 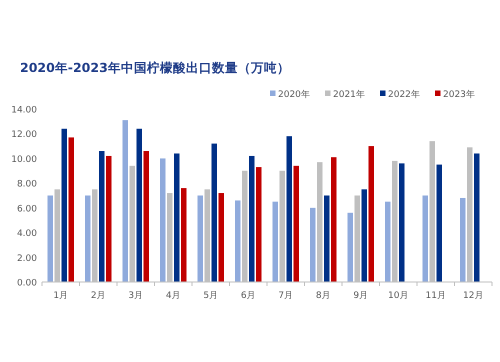 I want to click on x-tick-label: 3月, so click(x=136, y=296).